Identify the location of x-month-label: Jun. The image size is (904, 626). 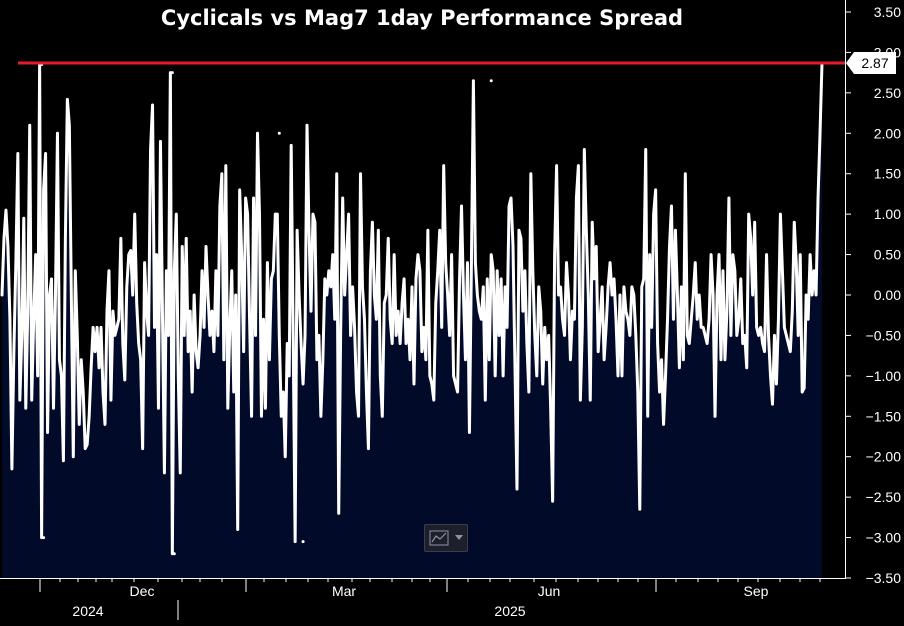
(549, 591).